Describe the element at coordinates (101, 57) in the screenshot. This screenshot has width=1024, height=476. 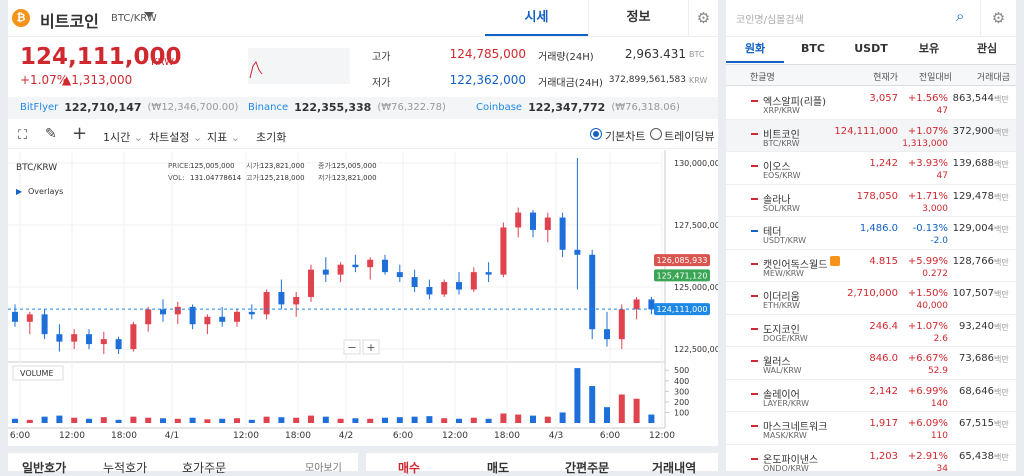
I see `current-price: 124,111,000` at that location.